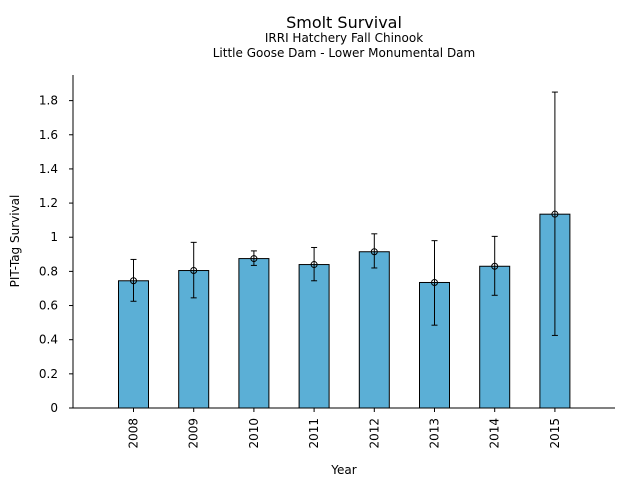 The width and height of the screenshot is (640, 480). Describe the element at coordinates (555, 214) in the screenshot. I see `point-marker-2015` at that location.